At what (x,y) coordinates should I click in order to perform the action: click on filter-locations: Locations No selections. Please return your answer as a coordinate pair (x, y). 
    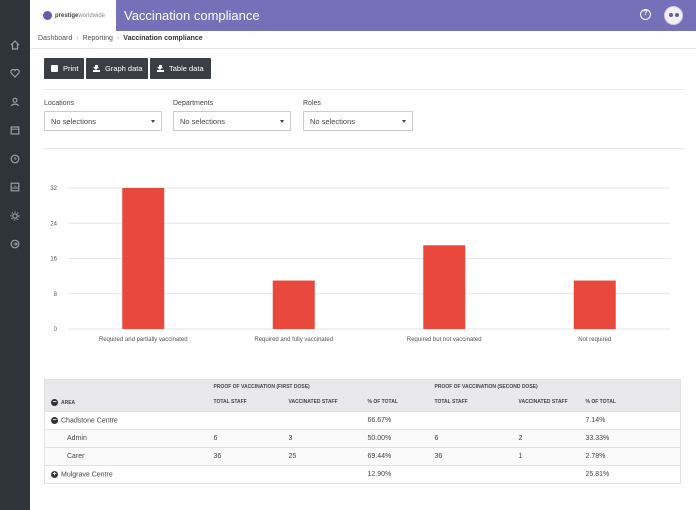
    Looking at the image, I should click on (103, 115).